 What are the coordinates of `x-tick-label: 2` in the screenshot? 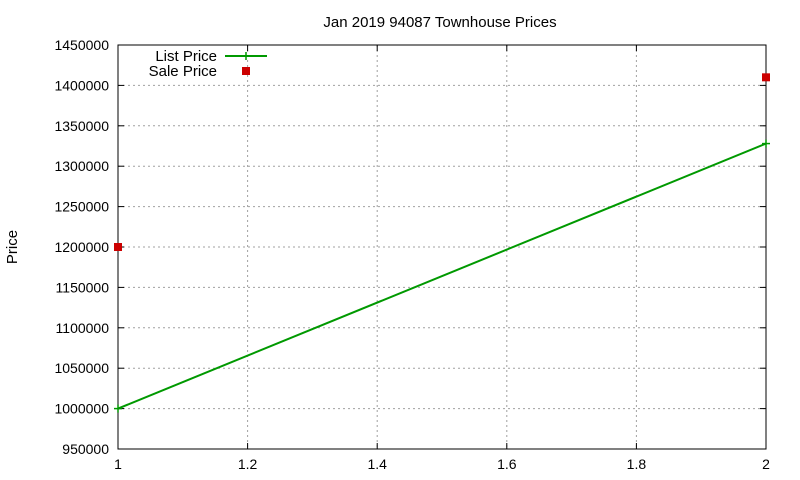 It's located at (766, 464).